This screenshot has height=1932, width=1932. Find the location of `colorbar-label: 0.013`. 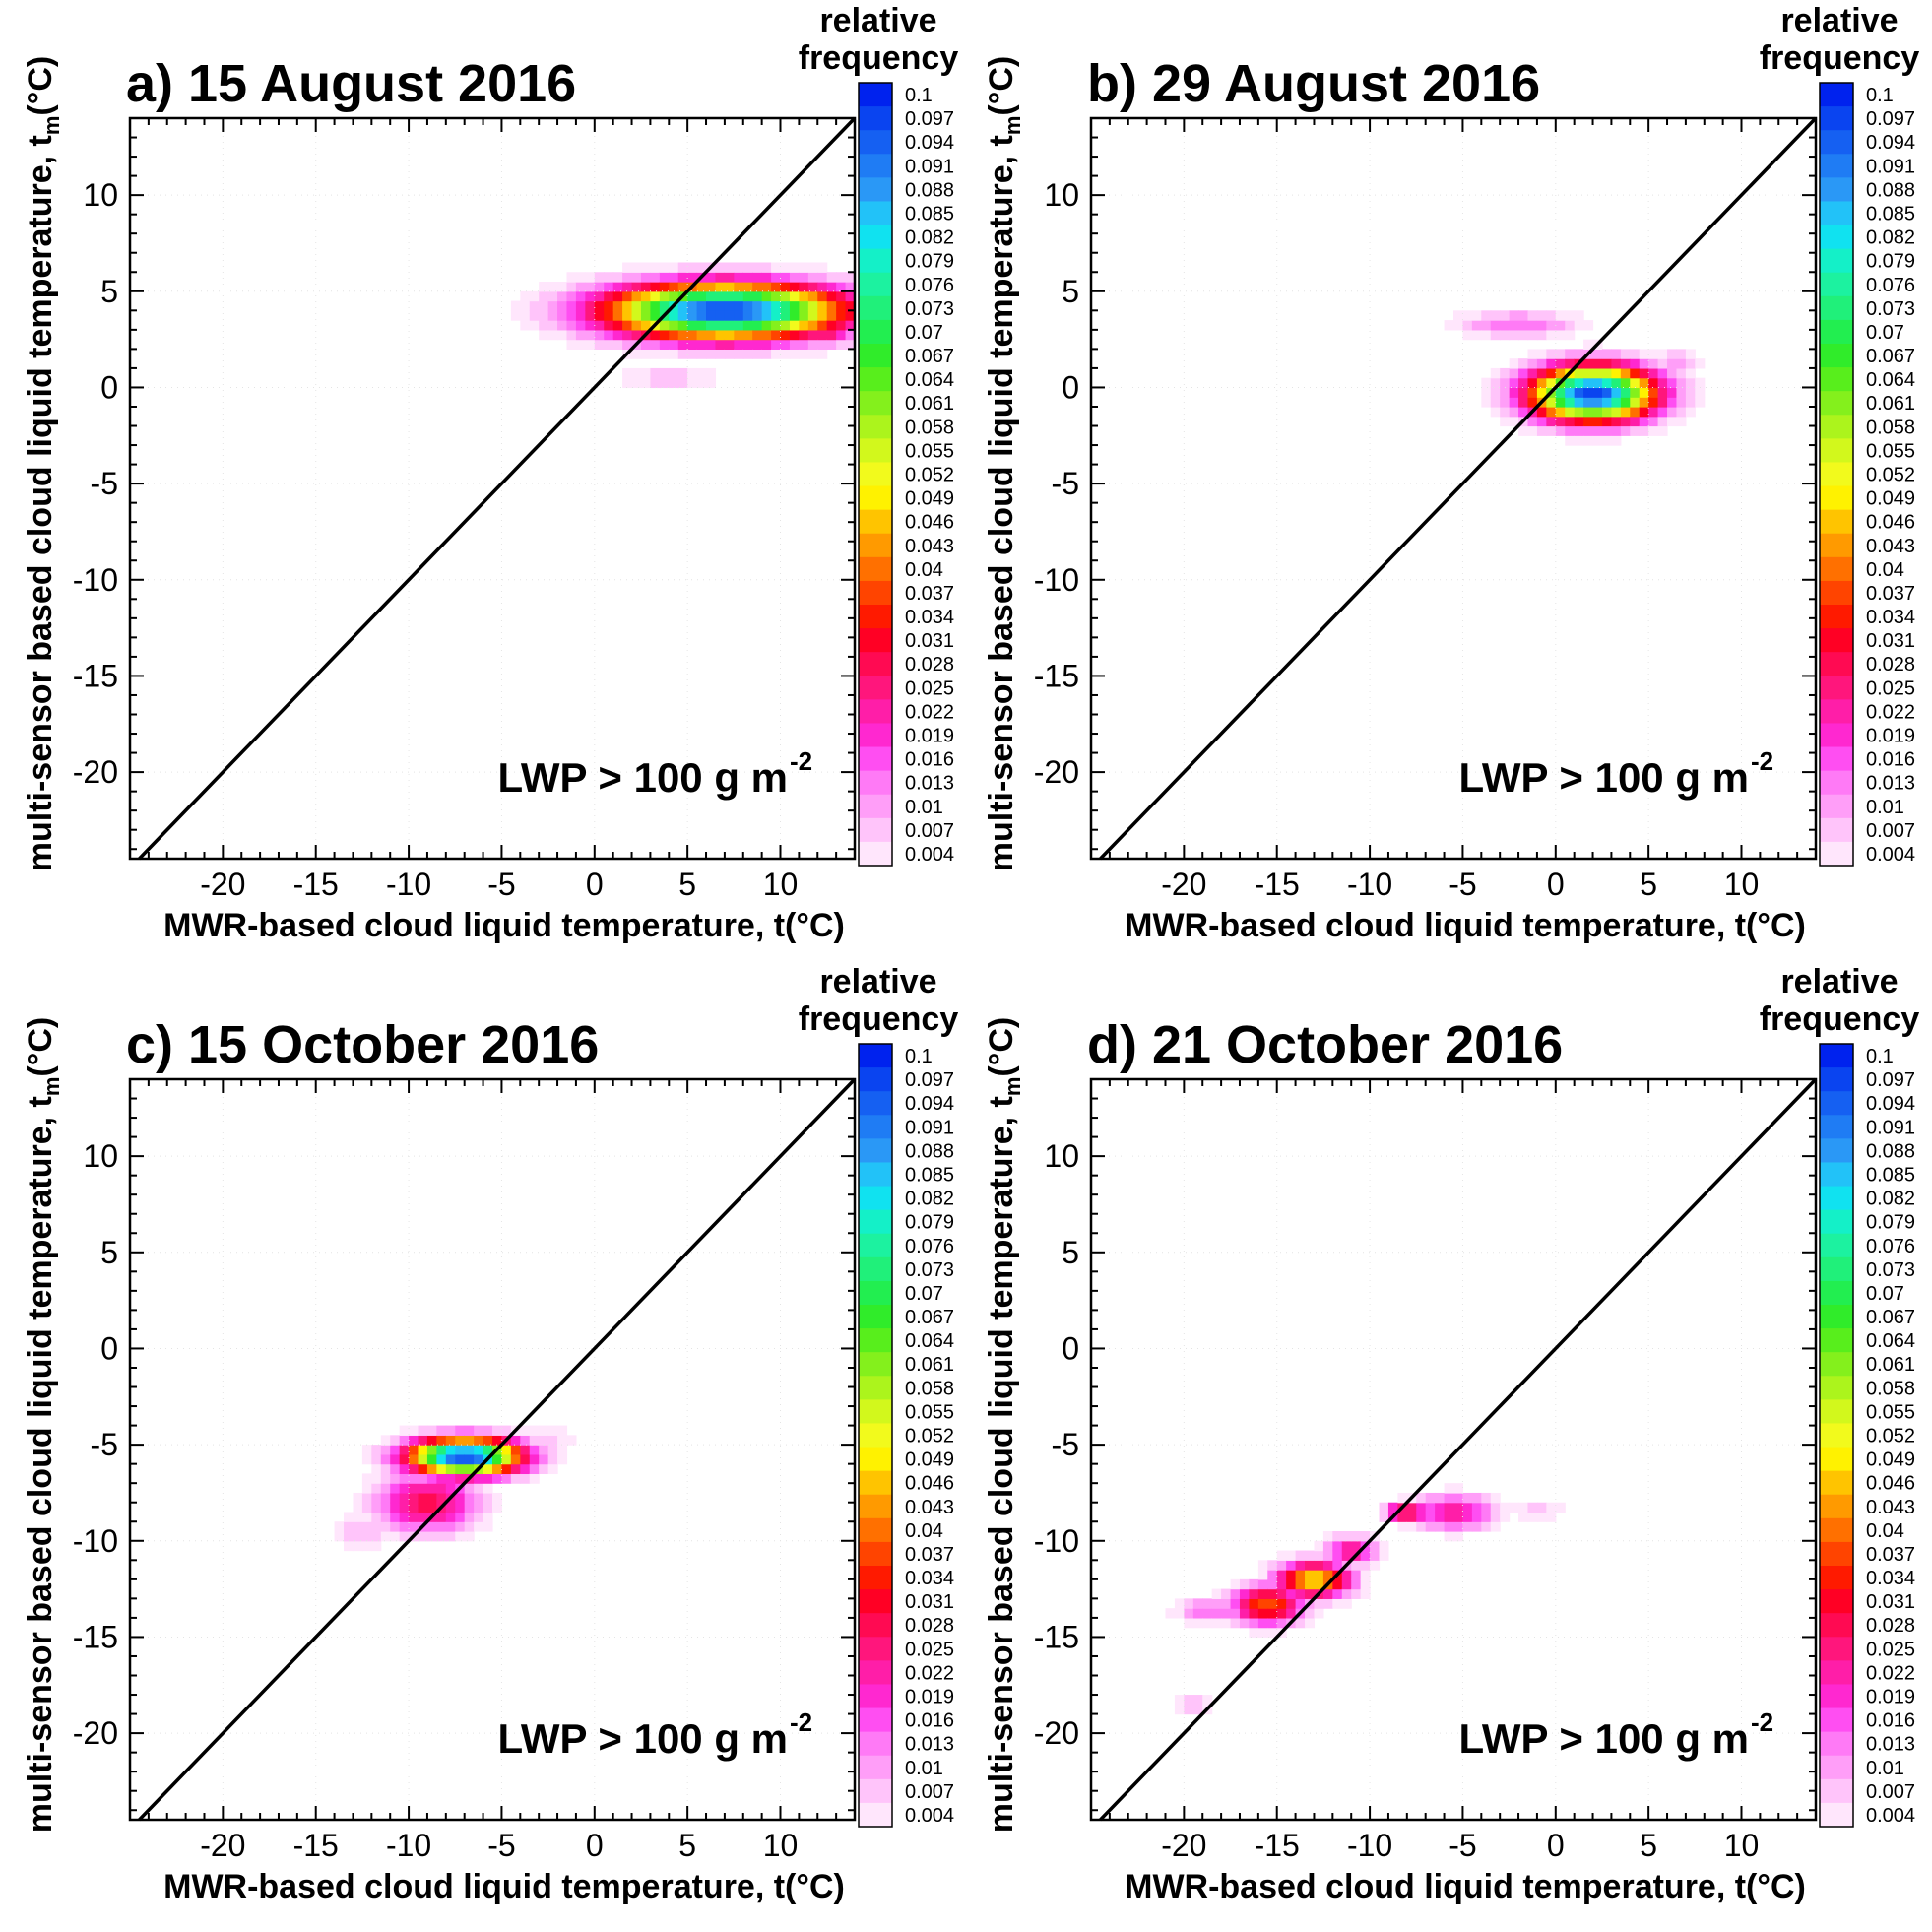

colorbar-label: 0.013 is located at coordinates (929, 1745).